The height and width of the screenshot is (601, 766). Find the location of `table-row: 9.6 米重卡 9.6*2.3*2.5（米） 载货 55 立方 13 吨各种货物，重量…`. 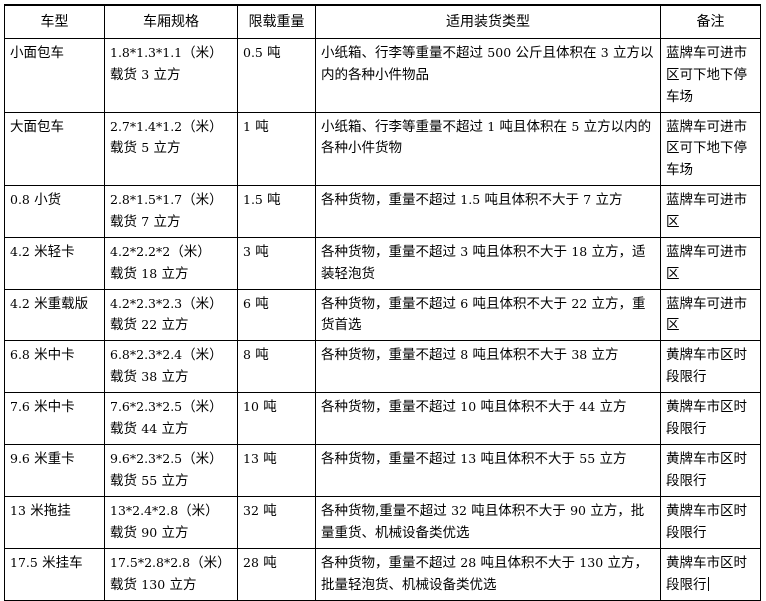

table-row: 9.6 米重卡 9.6*2.3*2.5（米） 载货 55 立方 13 吨各种货物，重量… is located at coordinates (382, 471).